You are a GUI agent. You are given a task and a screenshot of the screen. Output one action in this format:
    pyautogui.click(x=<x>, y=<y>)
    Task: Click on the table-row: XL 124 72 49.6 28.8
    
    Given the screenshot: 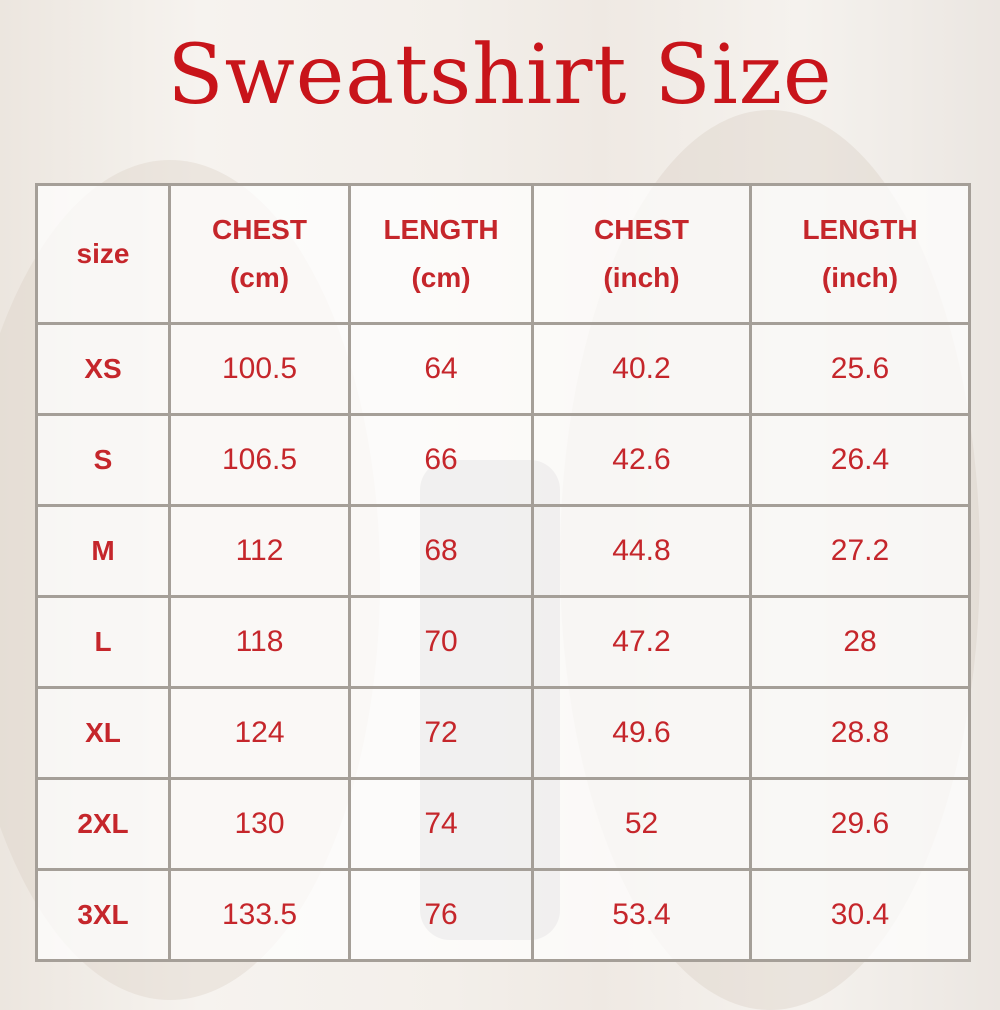 What is the action you would take?
    pyautogui.click(x=503, y=733)
    